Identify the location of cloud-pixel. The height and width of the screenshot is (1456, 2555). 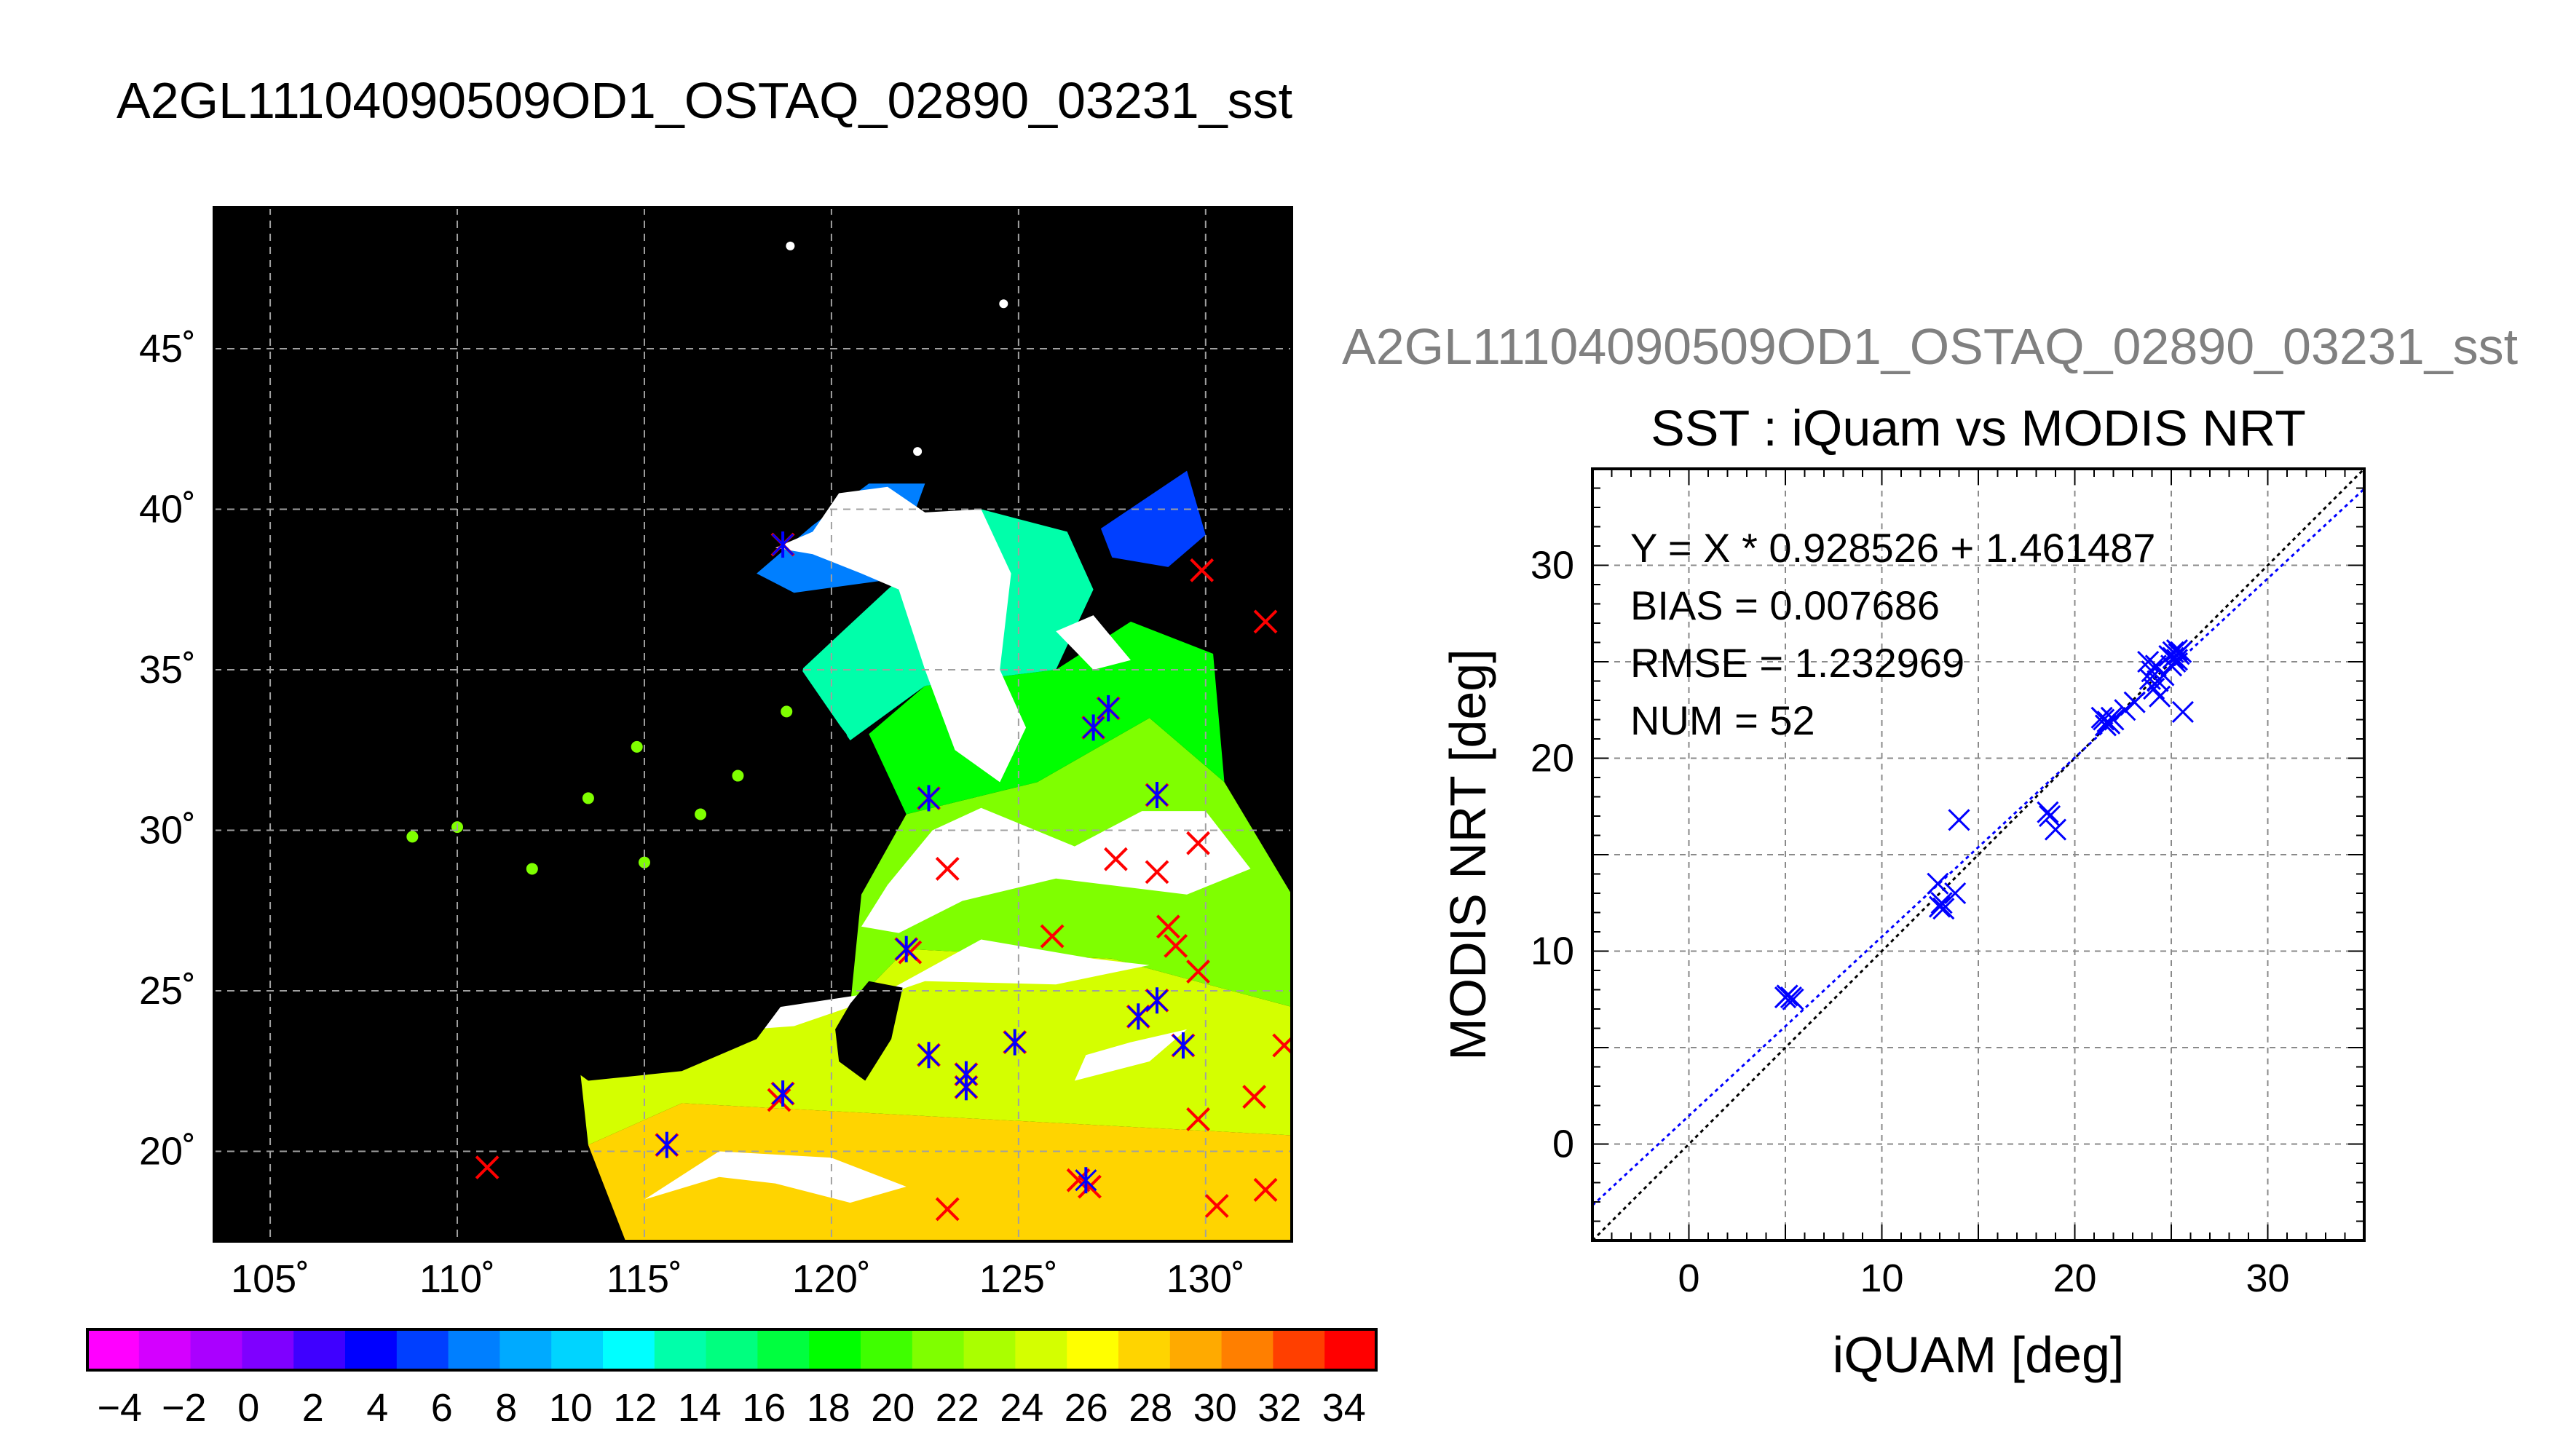
(1003, 304).